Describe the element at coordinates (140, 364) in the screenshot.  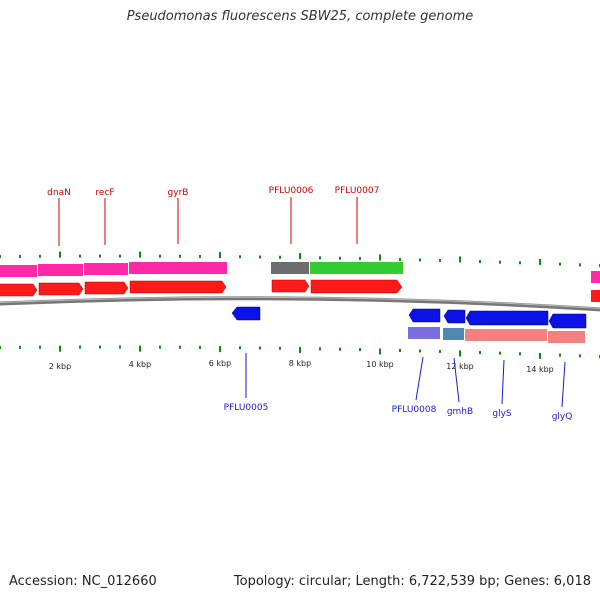
I see `scale-label: 4 kbp` at that location.